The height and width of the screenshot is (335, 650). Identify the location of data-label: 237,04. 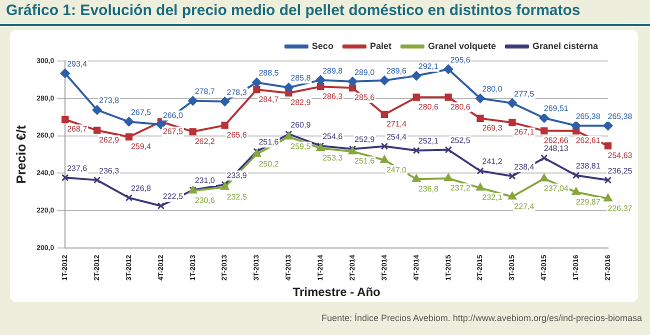
(556, 188).